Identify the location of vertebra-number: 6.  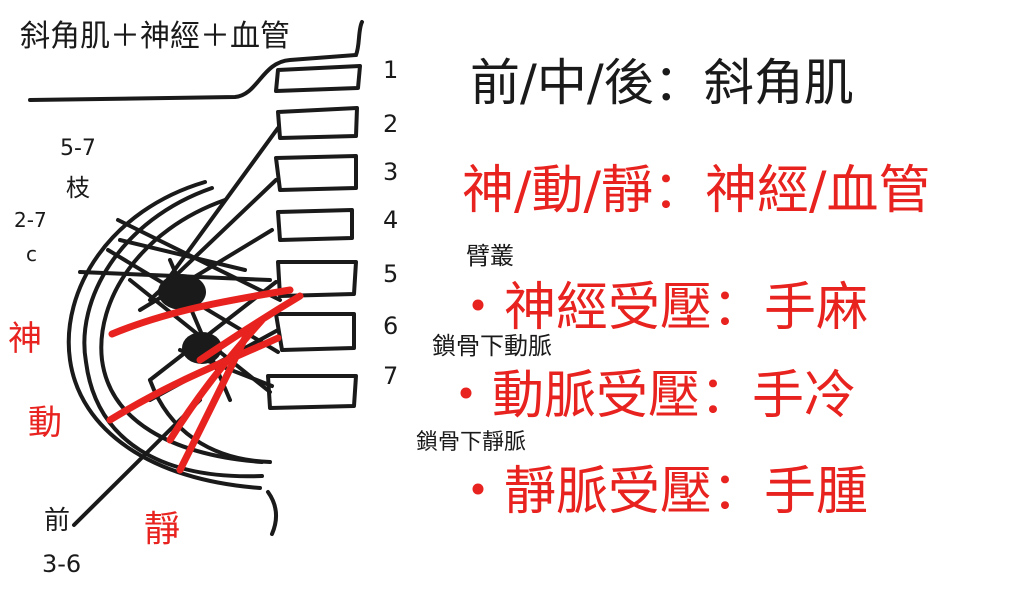
(391, 326).